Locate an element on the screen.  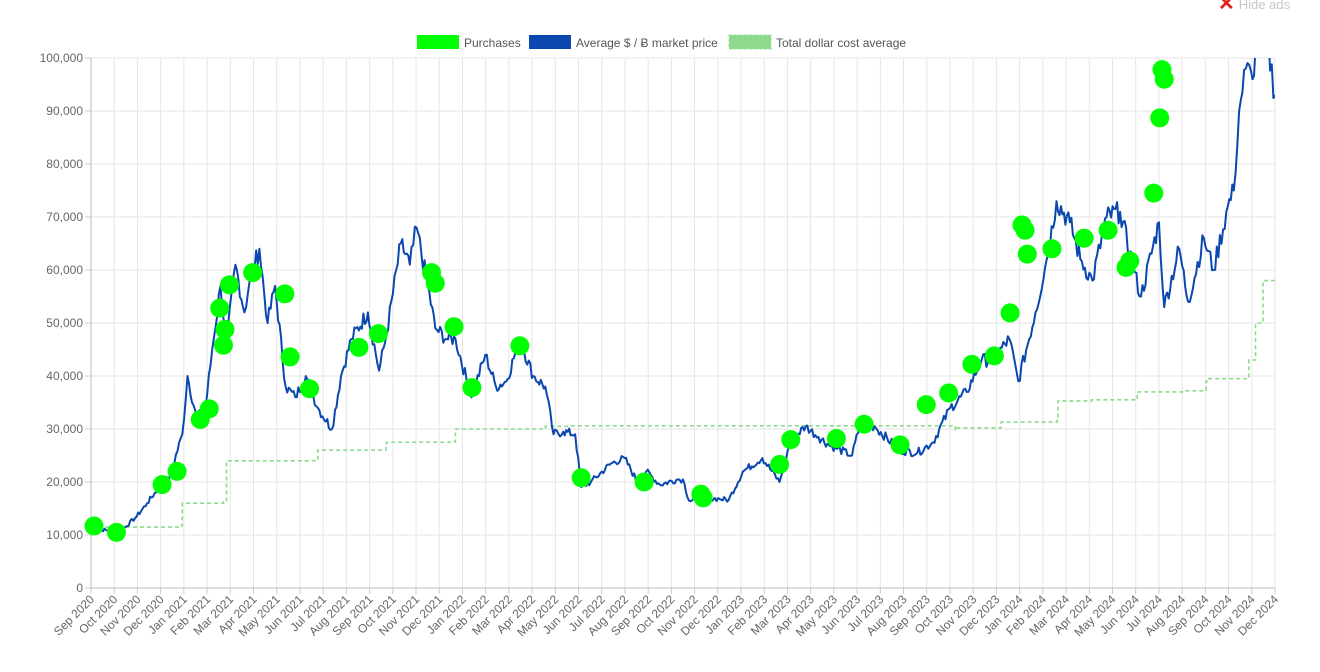
y-tick-label: 20,000 is located at coordinates (64, 482).